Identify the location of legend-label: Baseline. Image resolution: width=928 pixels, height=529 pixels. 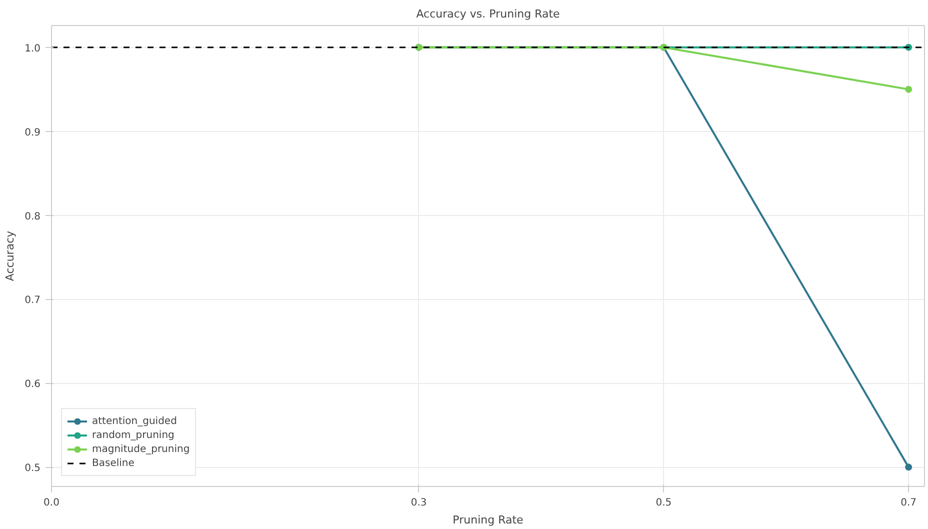
(113, 463).